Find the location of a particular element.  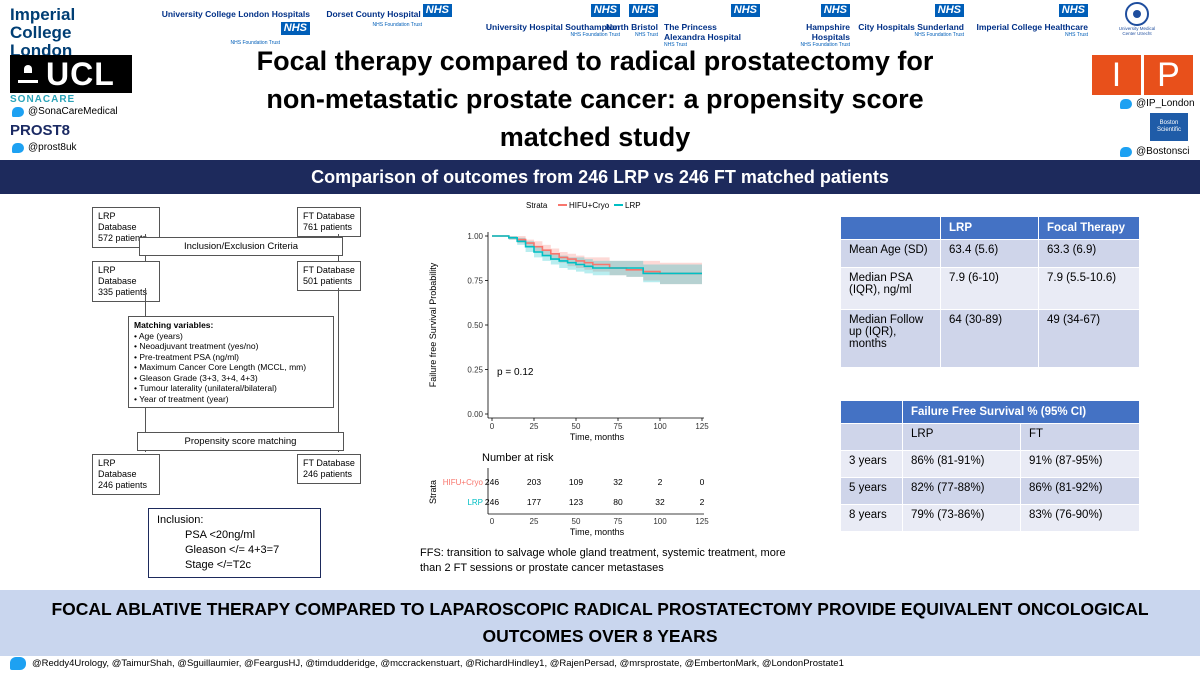

survival-curve-lrp is located at coordinates (597, 255).